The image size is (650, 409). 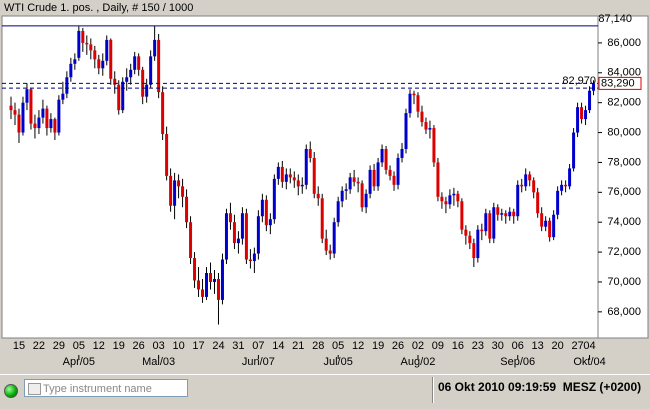 What do you see at coordinates (624, 222) in the screenshot?
I see `y-tick-label: 74,000` at bounding box center [624, 222].